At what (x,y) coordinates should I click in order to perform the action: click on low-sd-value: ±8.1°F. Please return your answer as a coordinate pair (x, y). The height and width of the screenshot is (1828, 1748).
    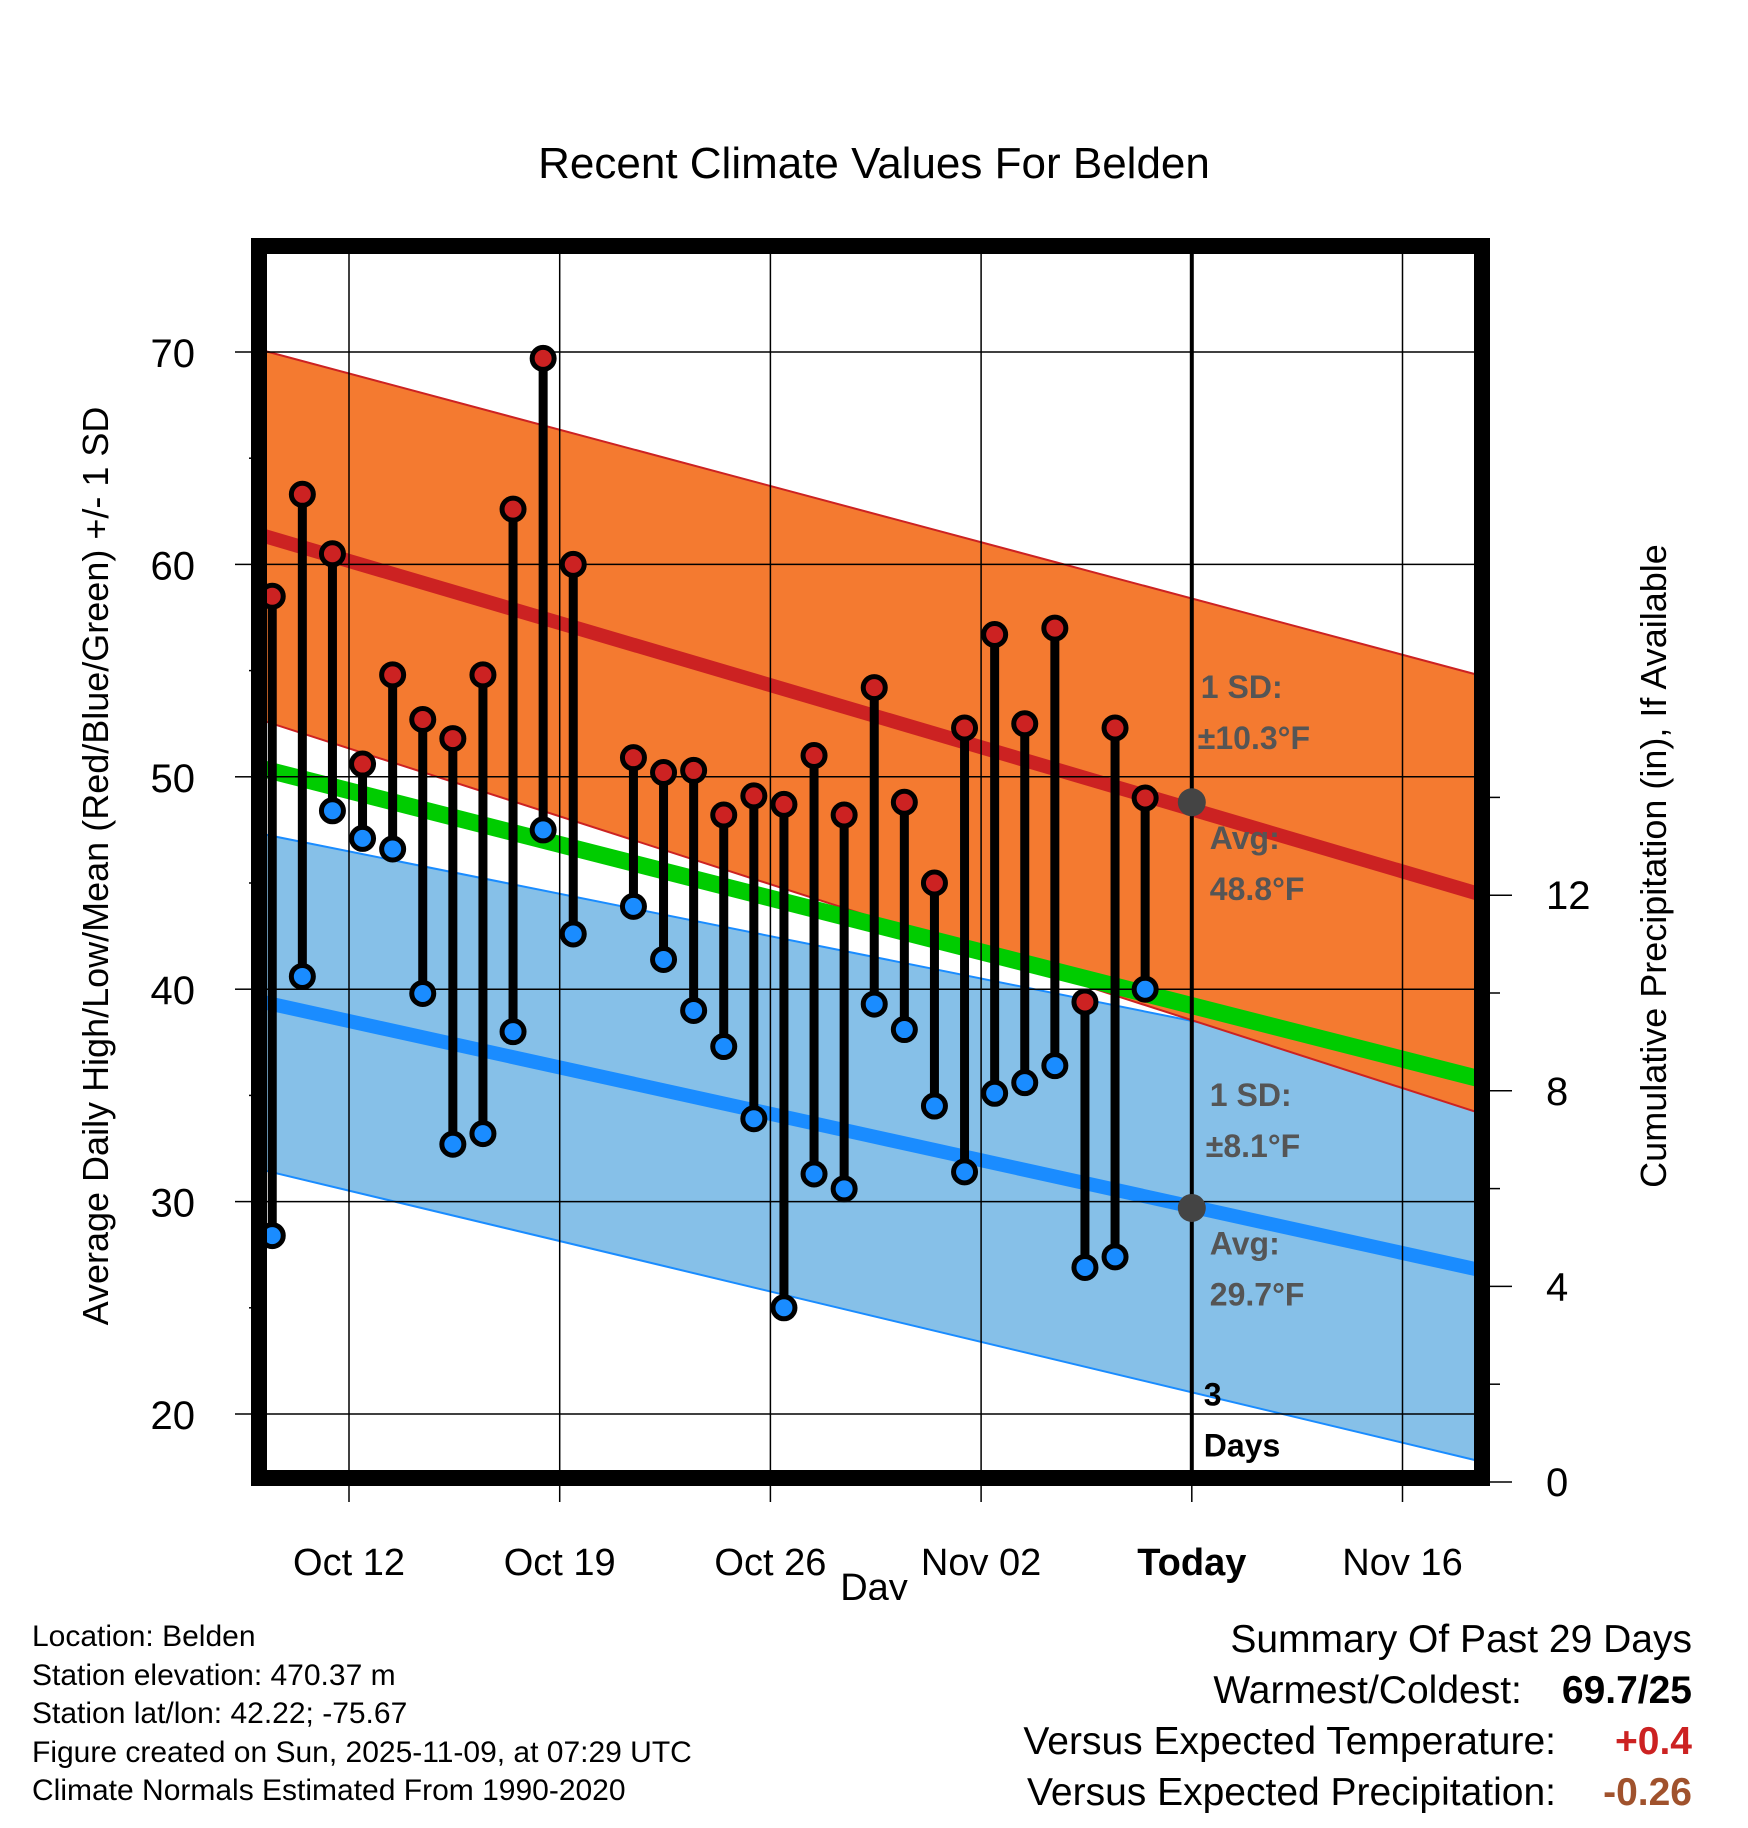
    Looking at the image, I should click on (1253, 1146).